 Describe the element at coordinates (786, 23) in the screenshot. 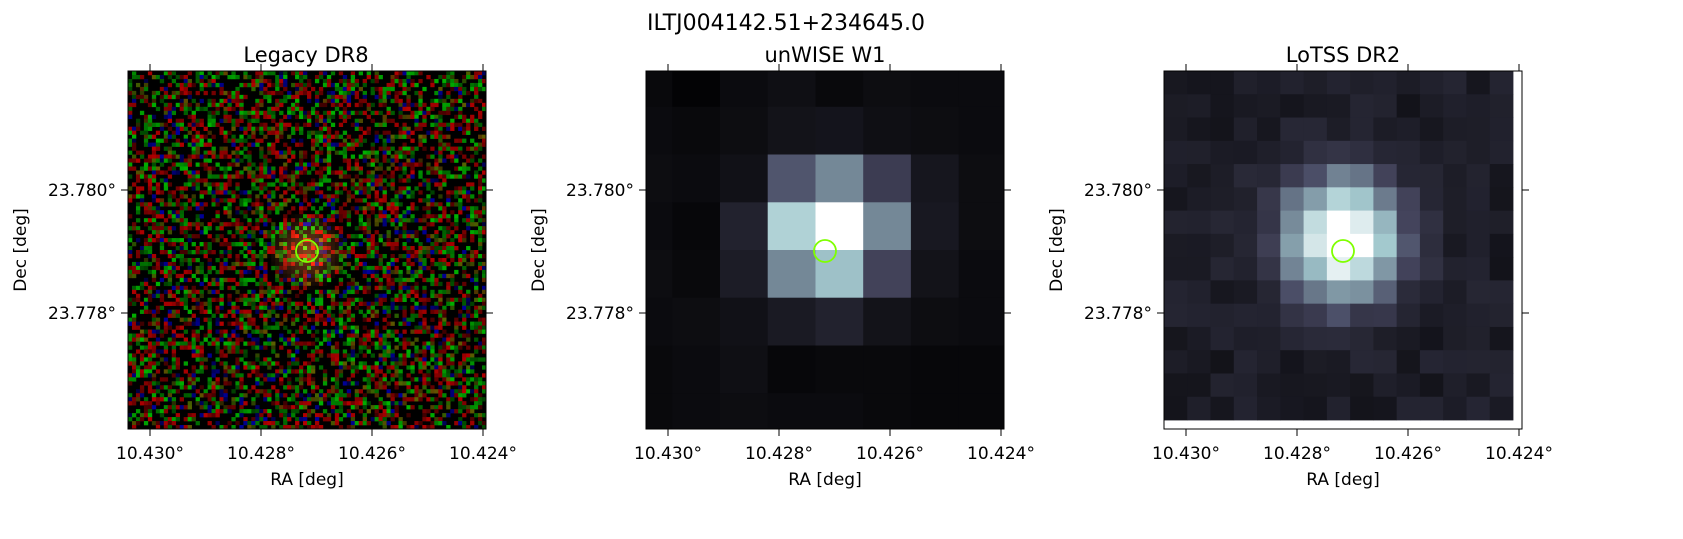

I see `figure-title: ILTJ004142.51+234645.0` at that location.